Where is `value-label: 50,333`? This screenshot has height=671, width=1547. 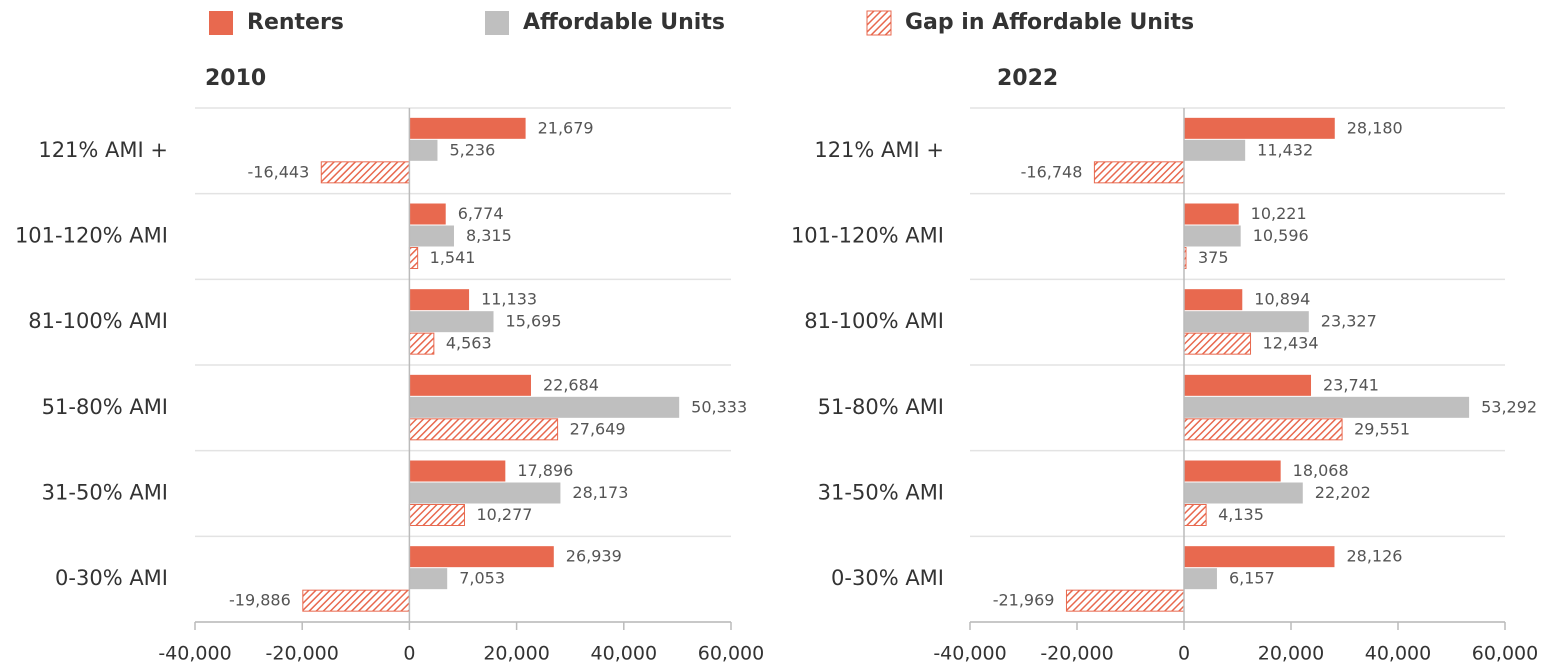 value-label: 50,333 is located at coordinates (719, 406).